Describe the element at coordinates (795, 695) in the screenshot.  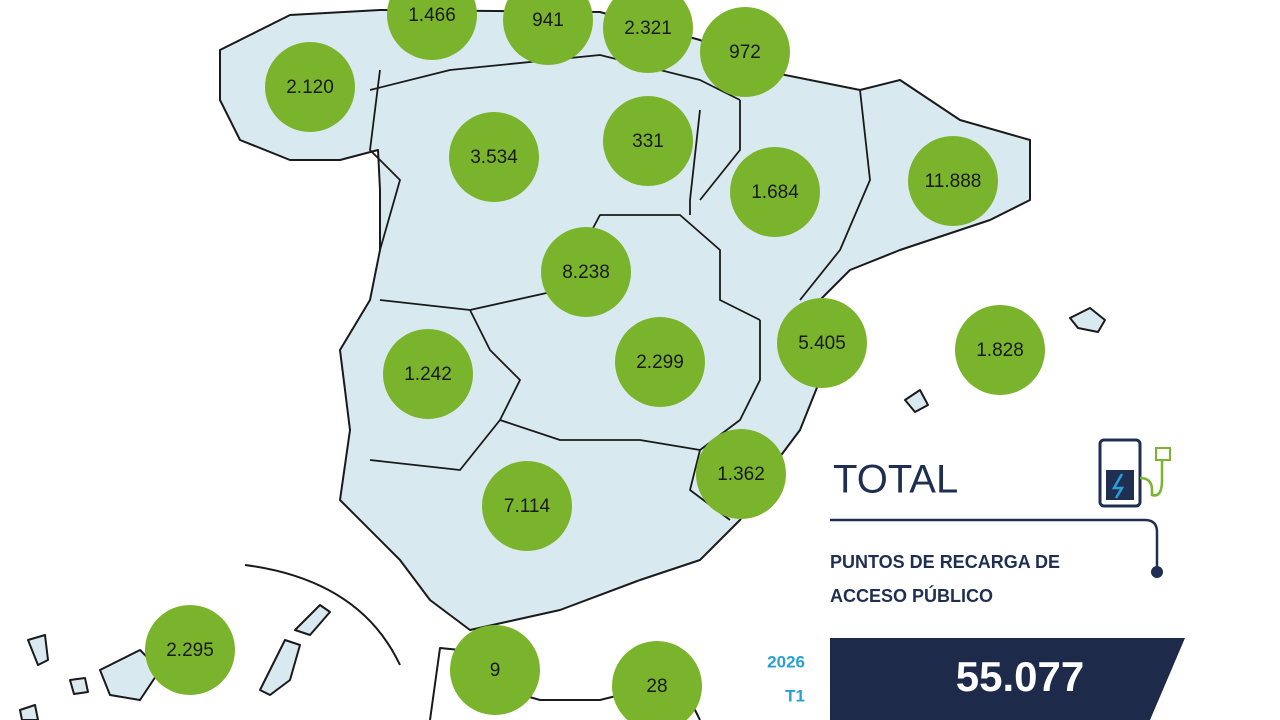
I see `quarter: T1` at that location.